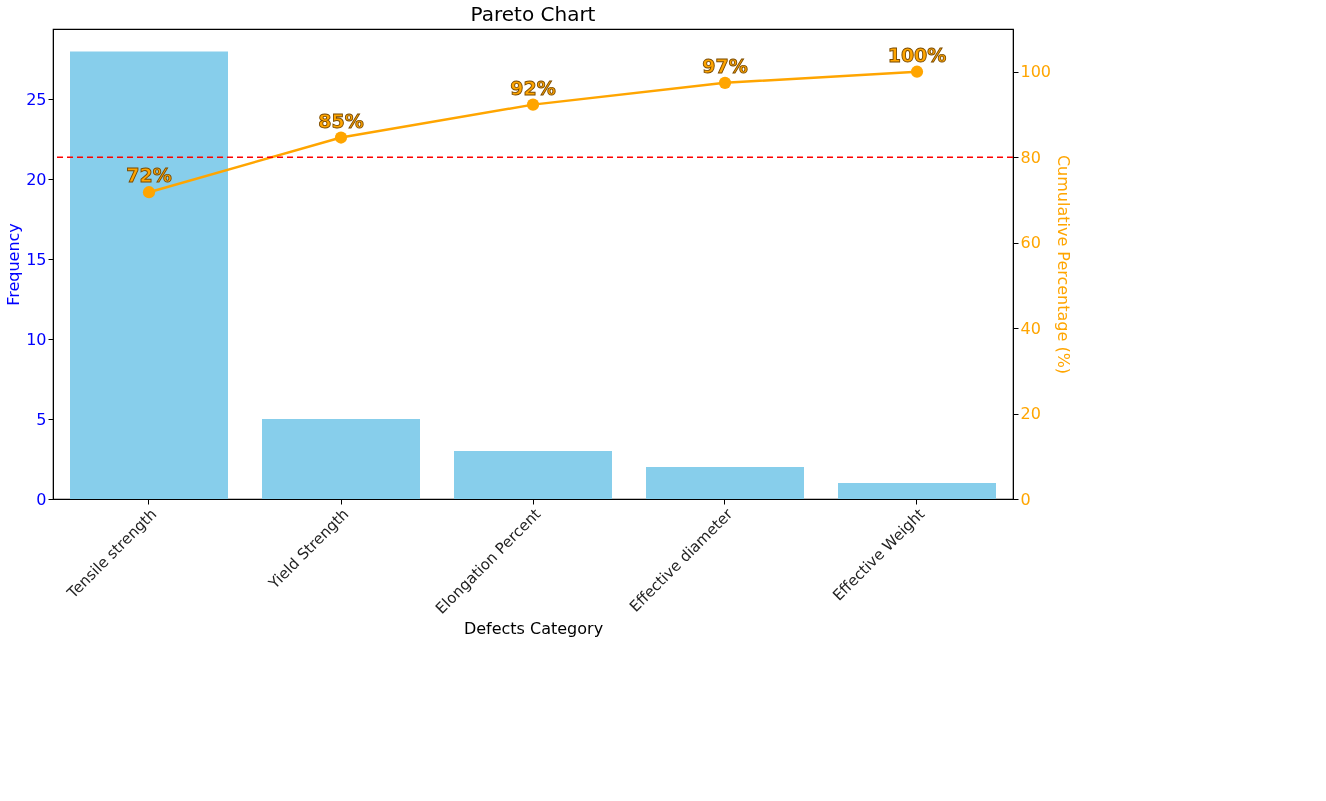 Image resolution: width=1326 pixels, height=801 pixels. Describe the element at coordinates (41, 419) in the screenshot. I see `y-tick-label: 5` at that location.